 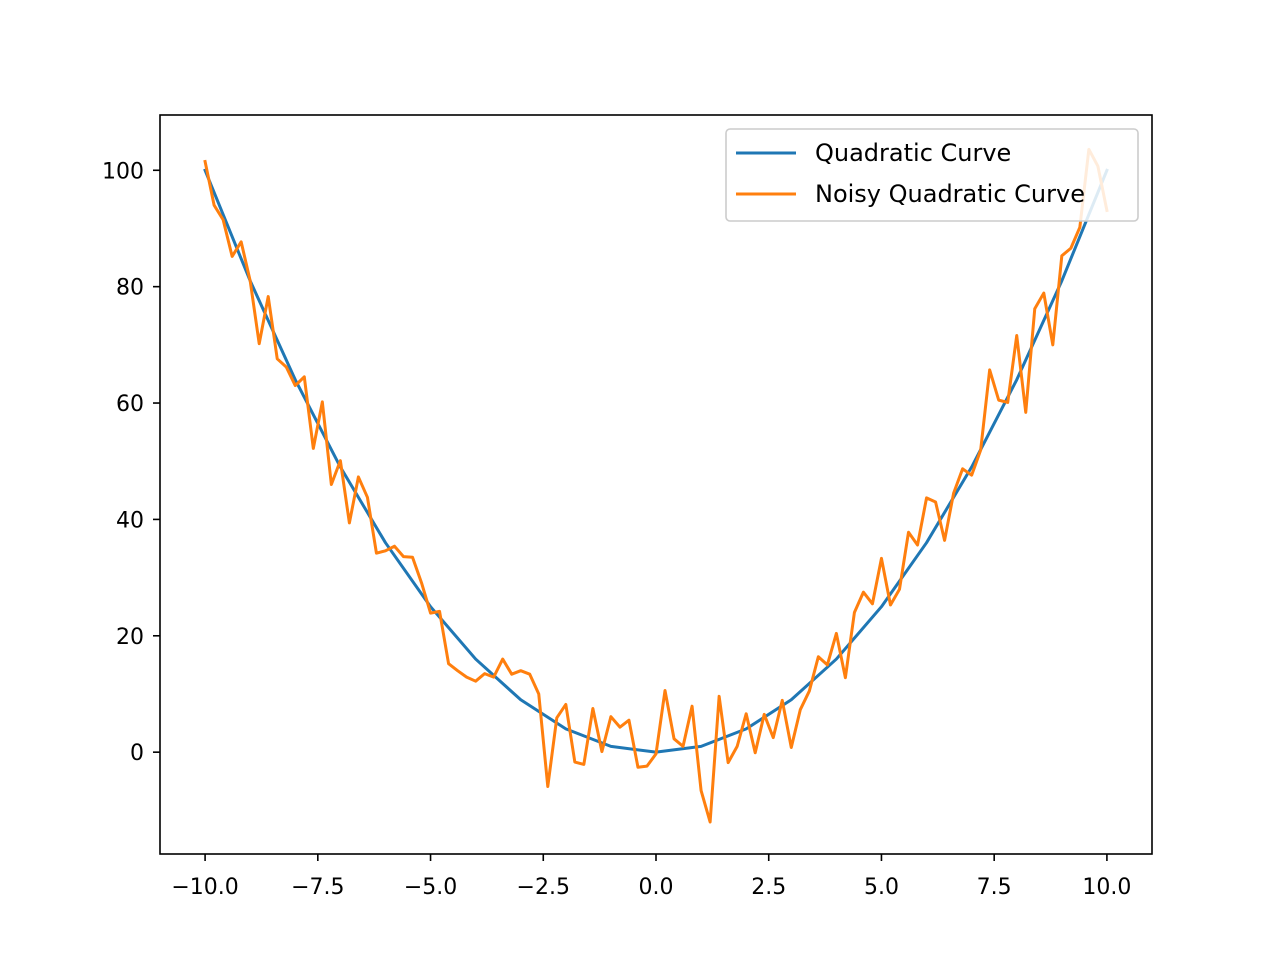 I want to click on x-tick-label: −7.5, so click(x=317, y=887).